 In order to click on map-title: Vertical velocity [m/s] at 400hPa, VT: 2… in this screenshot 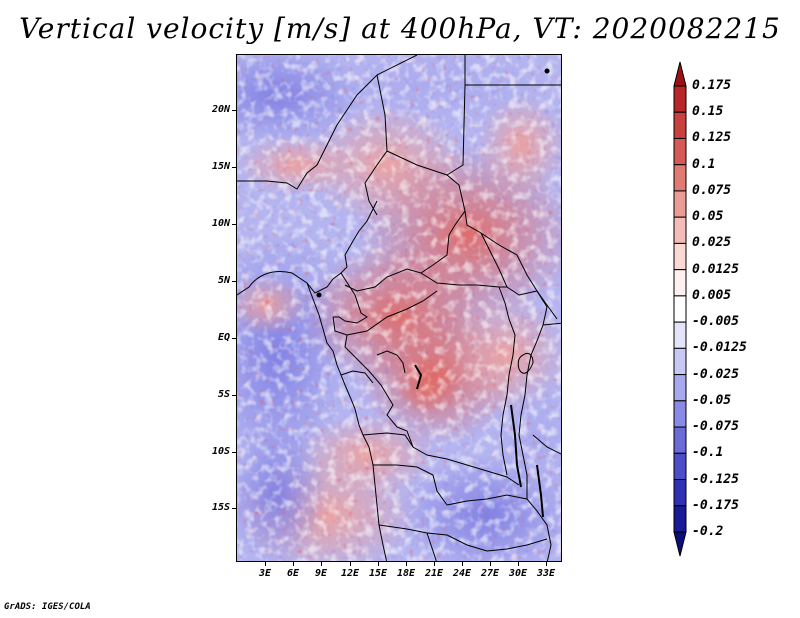, I will do `click(400, 28)`.